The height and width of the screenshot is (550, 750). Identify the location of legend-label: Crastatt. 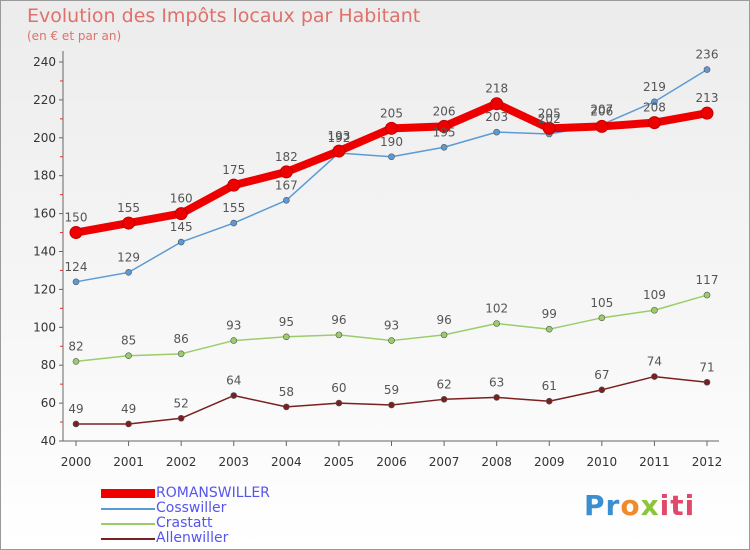
(184, 523).